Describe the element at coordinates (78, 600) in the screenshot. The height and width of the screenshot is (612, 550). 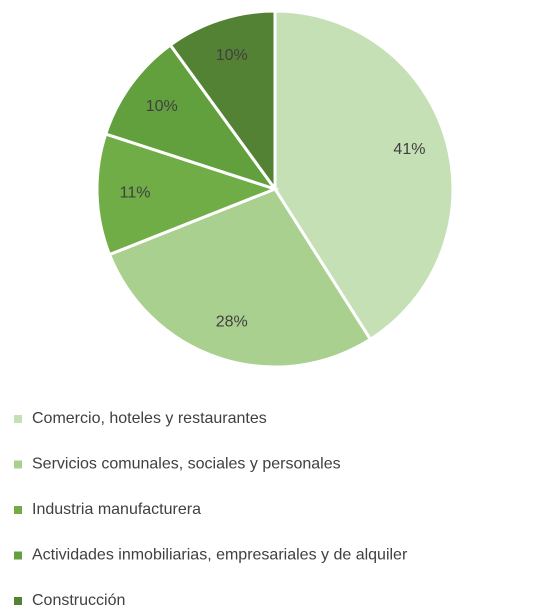
I see `legend-label: Construcción` at that location.